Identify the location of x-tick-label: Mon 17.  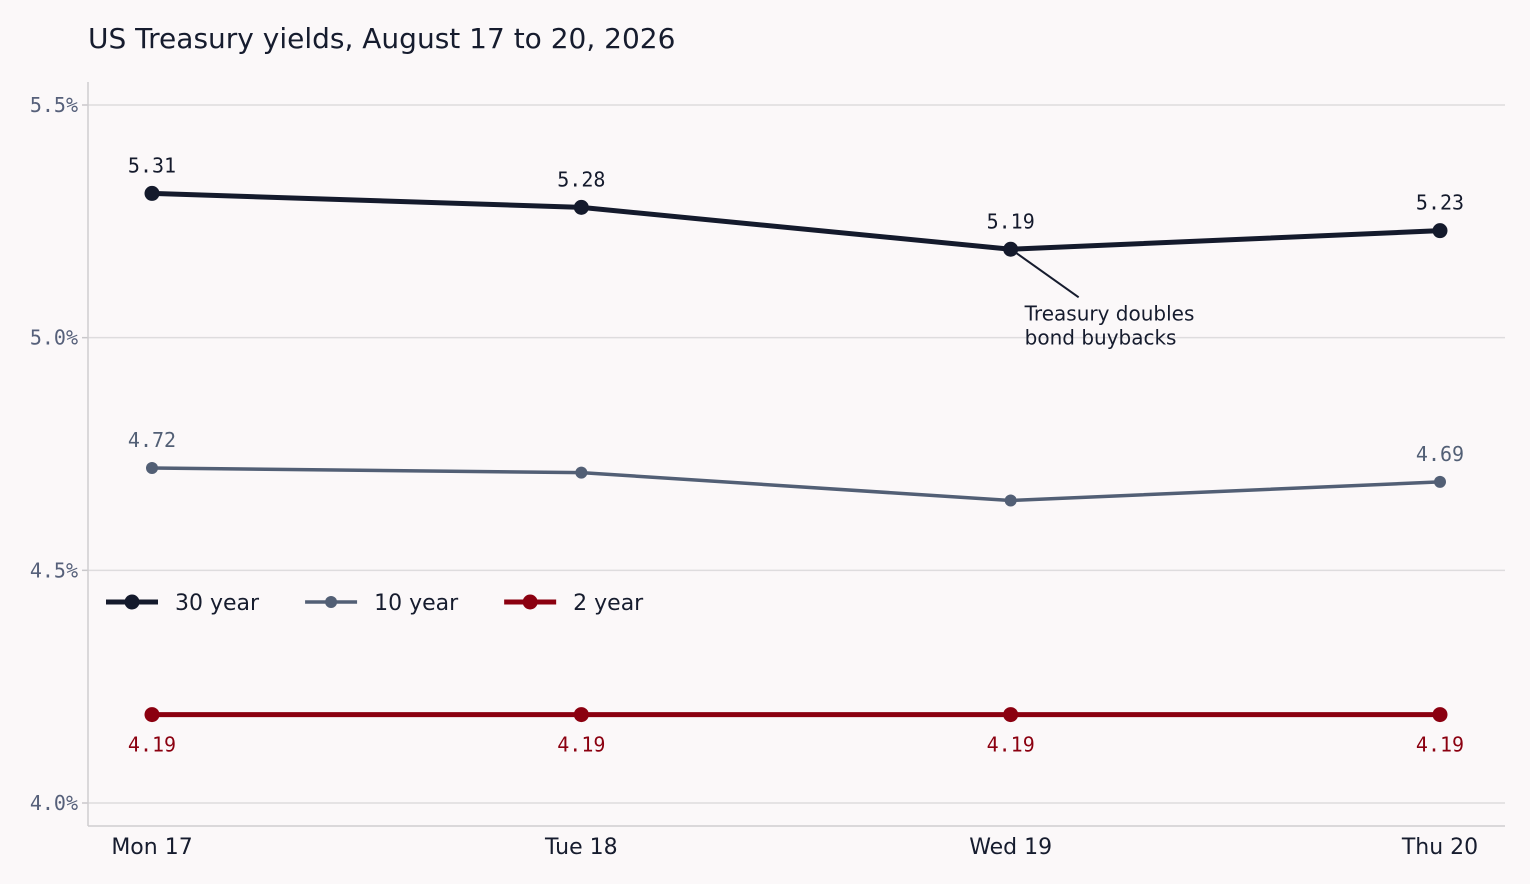
(151, 847).